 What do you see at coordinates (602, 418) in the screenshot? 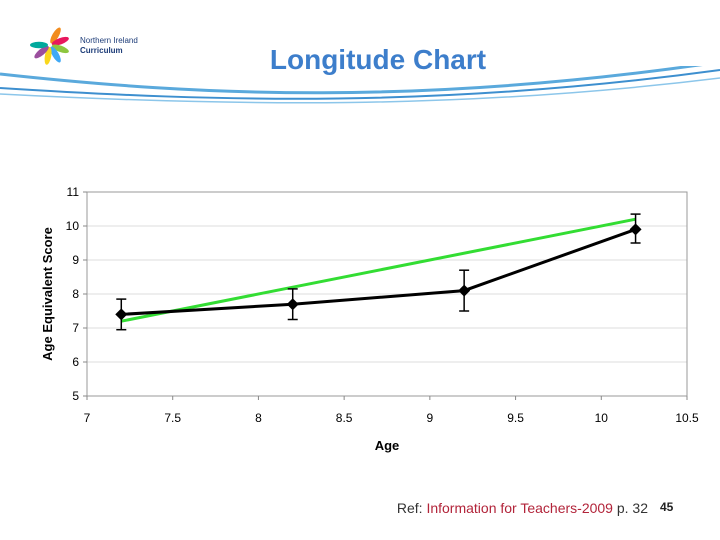
I see `x-tick-label: 10` at bounding box center [602, 418].